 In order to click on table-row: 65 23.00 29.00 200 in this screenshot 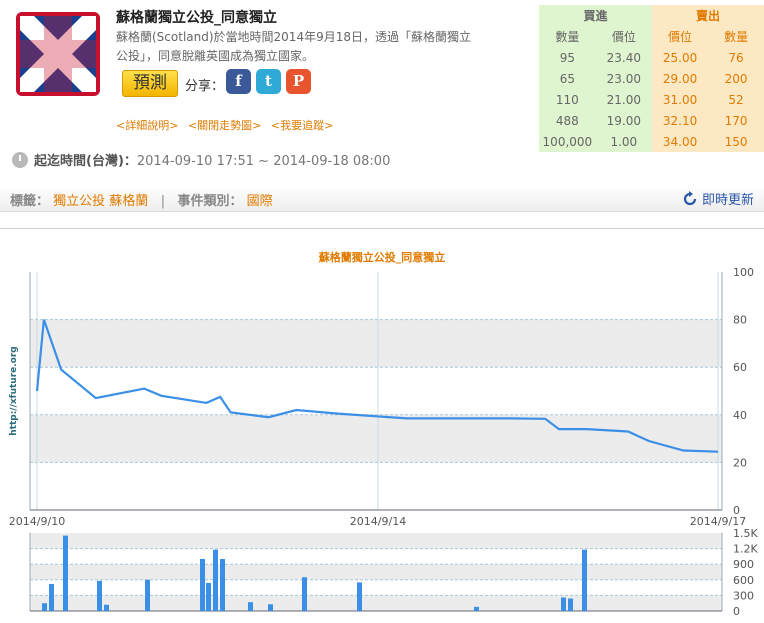, I will do `click(651, 78)`.